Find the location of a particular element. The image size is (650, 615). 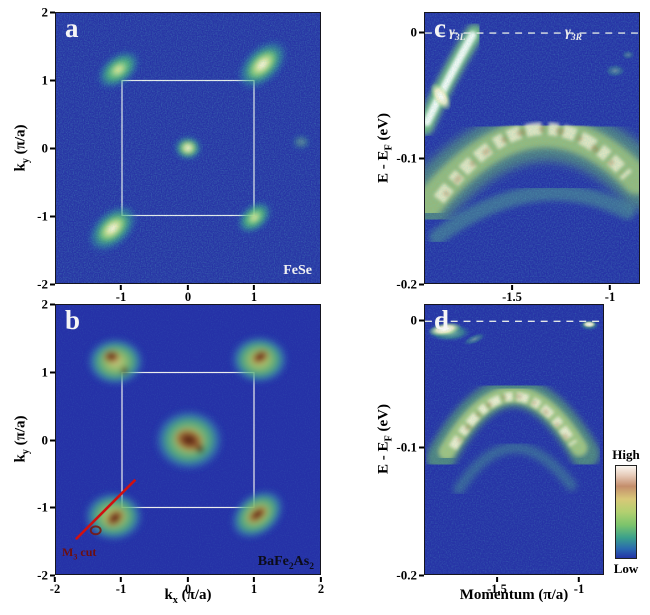

panel-d-plot: d is located at coordinates (514, 439).